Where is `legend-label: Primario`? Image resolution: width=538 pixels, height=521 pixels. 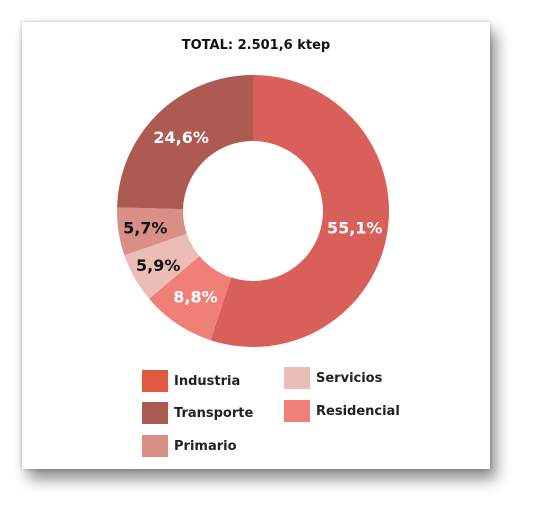 legend-label: Primario is located at coordinates (205, 446).